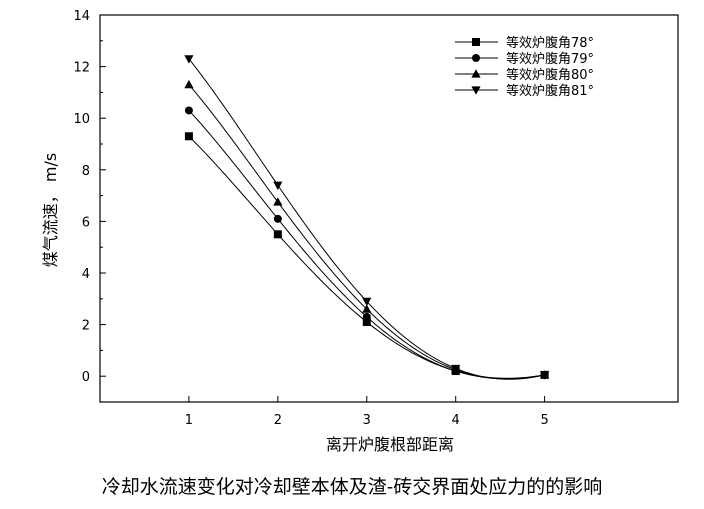 The width and height of the screenshot is (704, 509). I want to click on x-tick-label: 3, so click(367, 420).